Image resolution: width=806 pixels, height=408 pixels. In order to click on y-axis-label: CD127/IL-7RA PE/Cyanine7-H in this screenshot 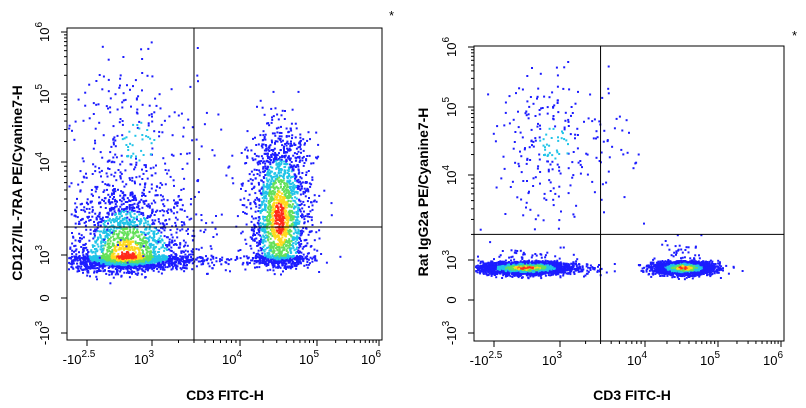, I will do `click(17, 183)`.